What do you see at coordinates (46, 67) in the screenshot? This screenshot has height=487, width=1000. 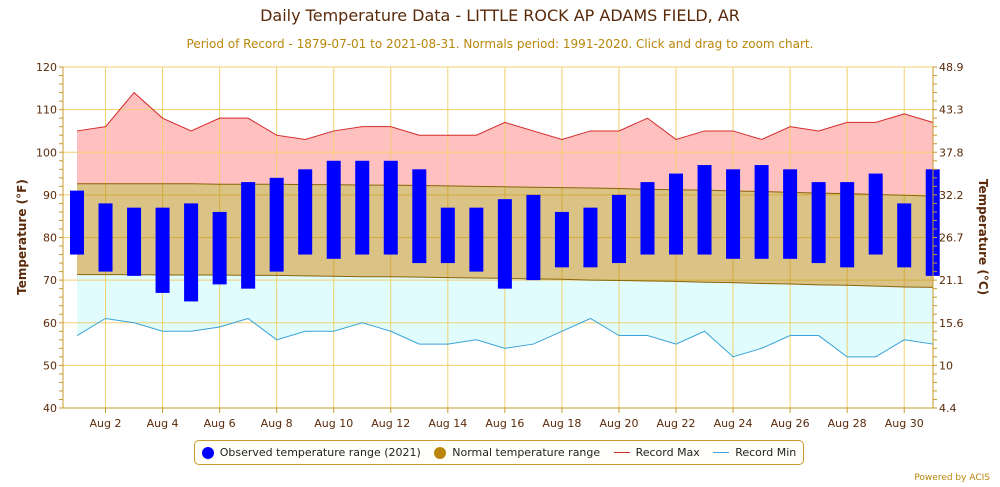 I see `y-tick-label-left: 120` at bounding box center [46, 67].